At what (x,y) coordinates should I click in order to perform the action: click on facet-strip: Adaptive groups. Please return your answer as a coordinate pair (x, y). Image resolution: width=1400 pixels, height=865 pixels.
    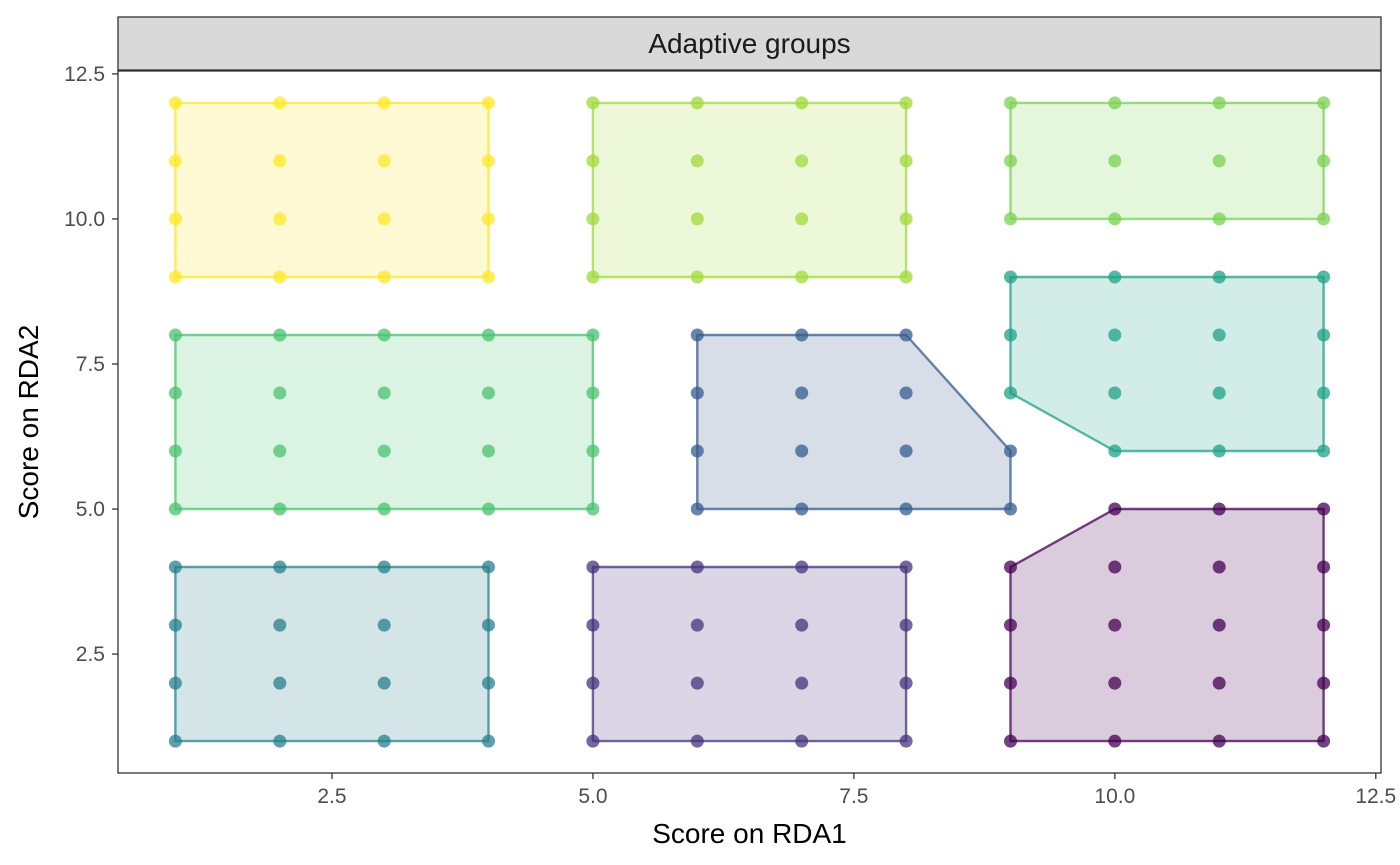
    Looking at the image, I should click on (749, 43).